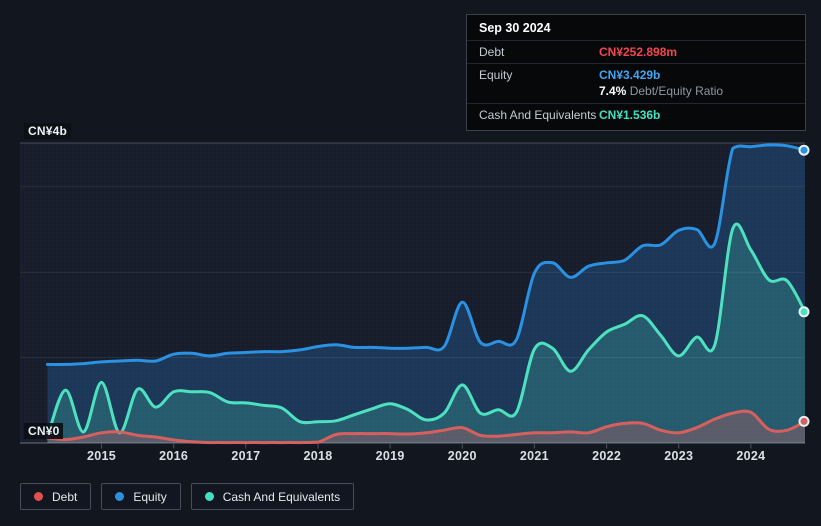 This screenshot has height=526, width=821. What do you see at coordinates (48, 131) in the screenshot?
I see `y-axis-max-label: CN¥4b` at bounding box center [48, 131].